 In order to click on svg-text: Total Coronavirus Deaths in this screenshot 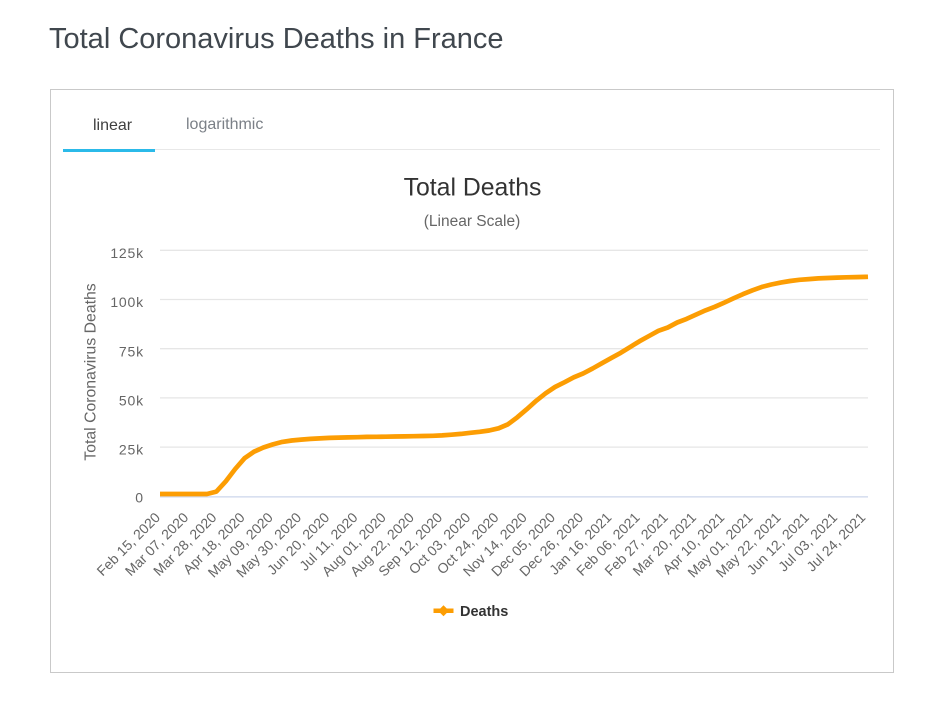, I will do `click(91, 371)`.